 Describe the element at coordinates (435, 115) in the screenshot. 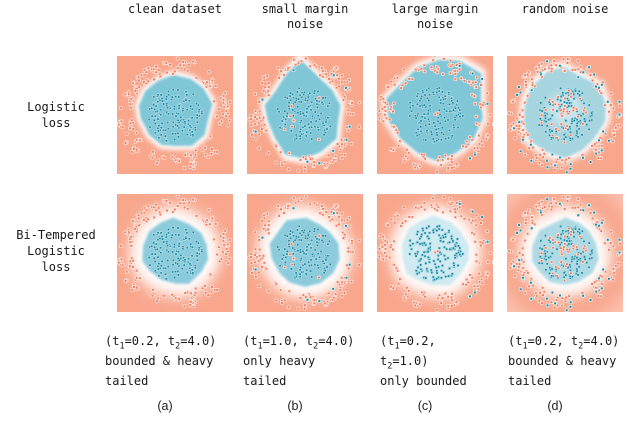

I see `plot-logistic-large-margin-noise` at that location.